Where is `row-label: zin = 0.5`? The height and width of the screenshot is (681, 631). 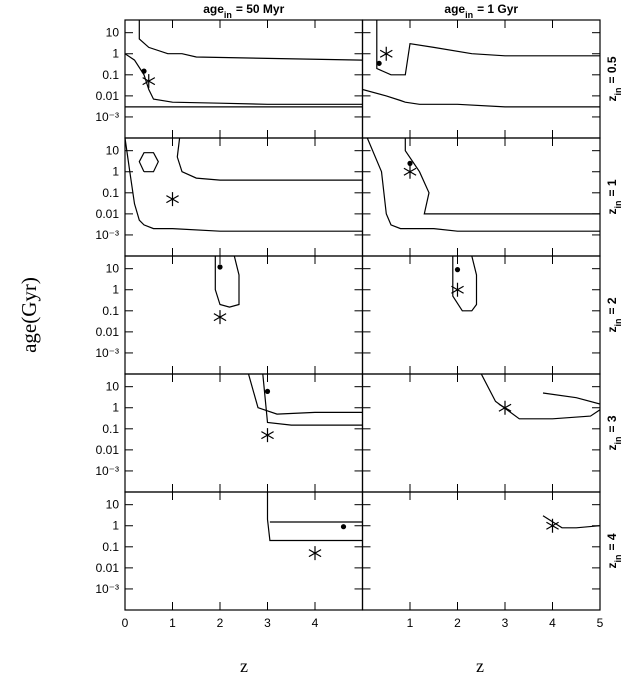
row-label: zin = 0.5 is located at coordinates (614, 78).